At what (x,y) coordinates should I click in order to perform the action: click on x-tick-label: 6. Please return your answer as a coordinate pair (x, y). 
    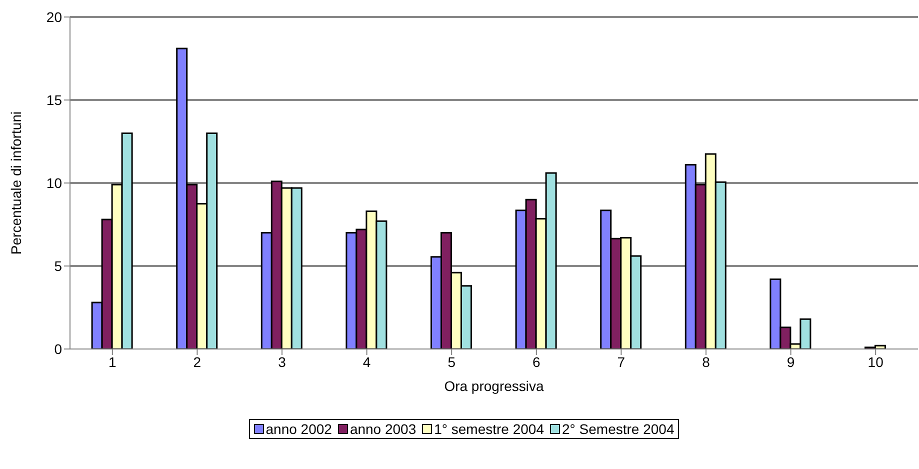
    Looking at the image, I should click on (536, 362).